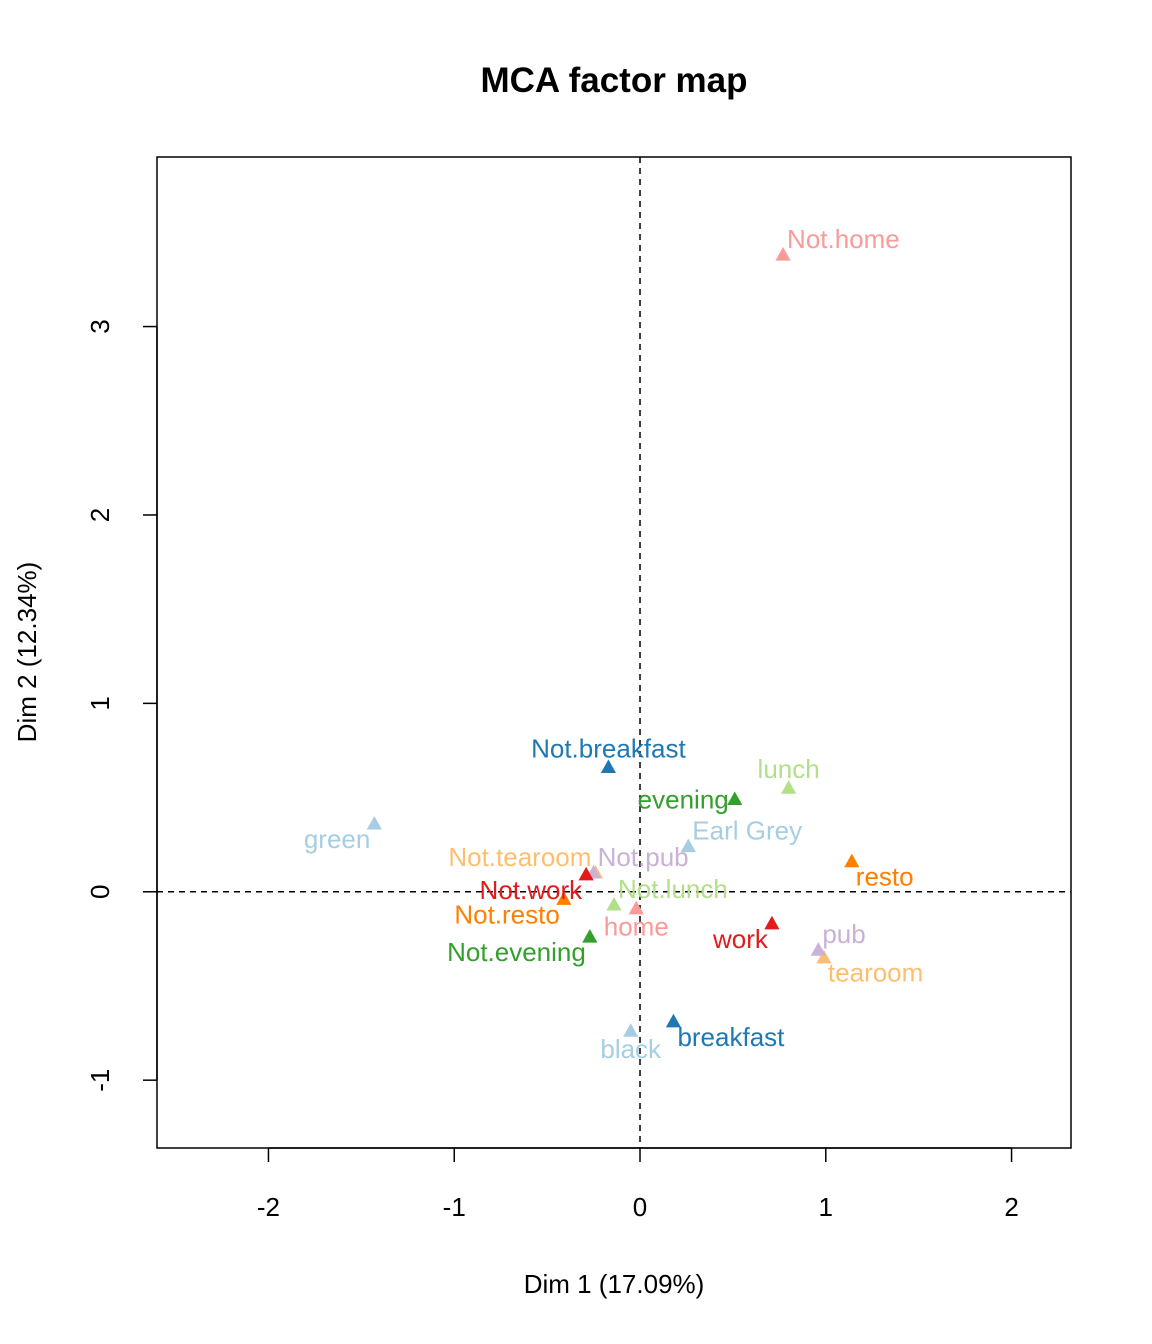  I want to click on point-label-10: Not.resto, so click(507, 914).